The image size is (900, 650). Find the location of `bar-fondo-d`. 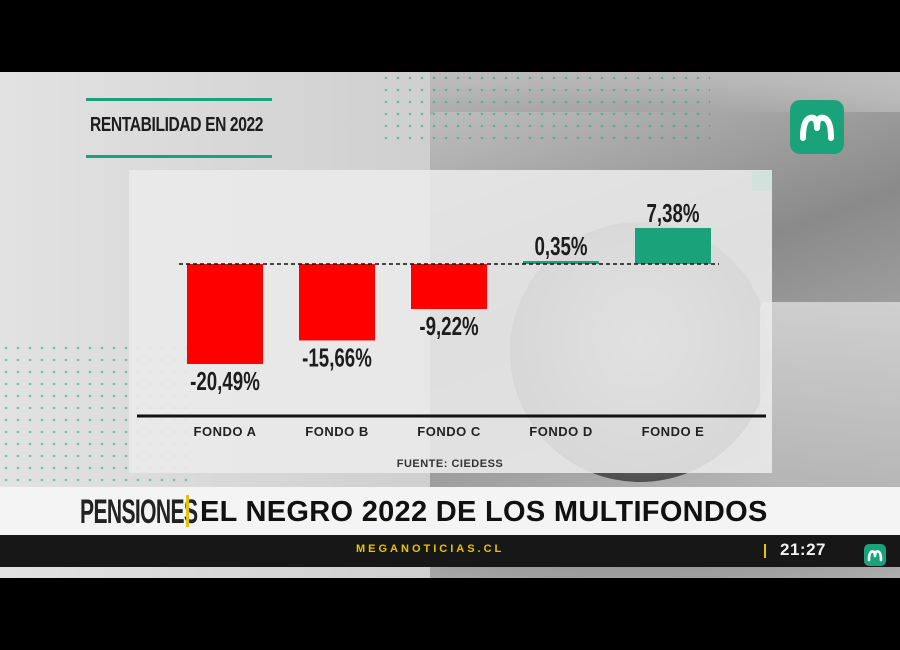

bar-fondo-d is located at coordinates (561, 262).